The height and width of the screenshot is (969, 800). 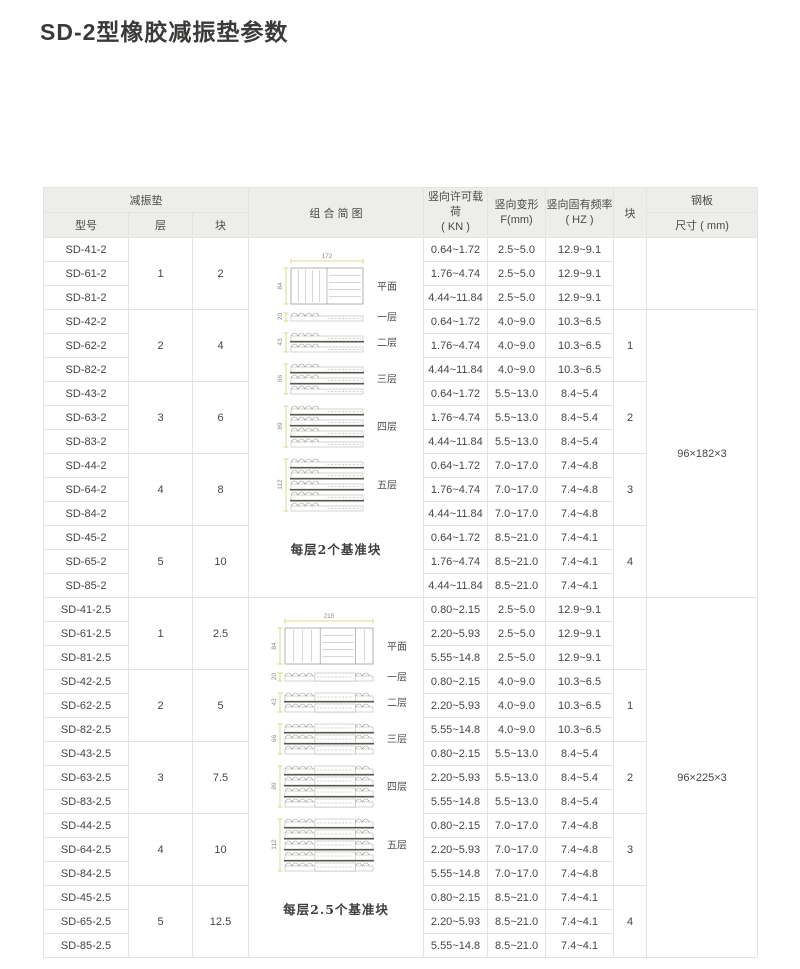 What do you see at coordinates (400, 561) in the screenshot?
I see `table-row: SD-45-2 5 10 0.64~1.72 8.5~21.0 7.4~4.1 4` at bounding box center [400, 561].